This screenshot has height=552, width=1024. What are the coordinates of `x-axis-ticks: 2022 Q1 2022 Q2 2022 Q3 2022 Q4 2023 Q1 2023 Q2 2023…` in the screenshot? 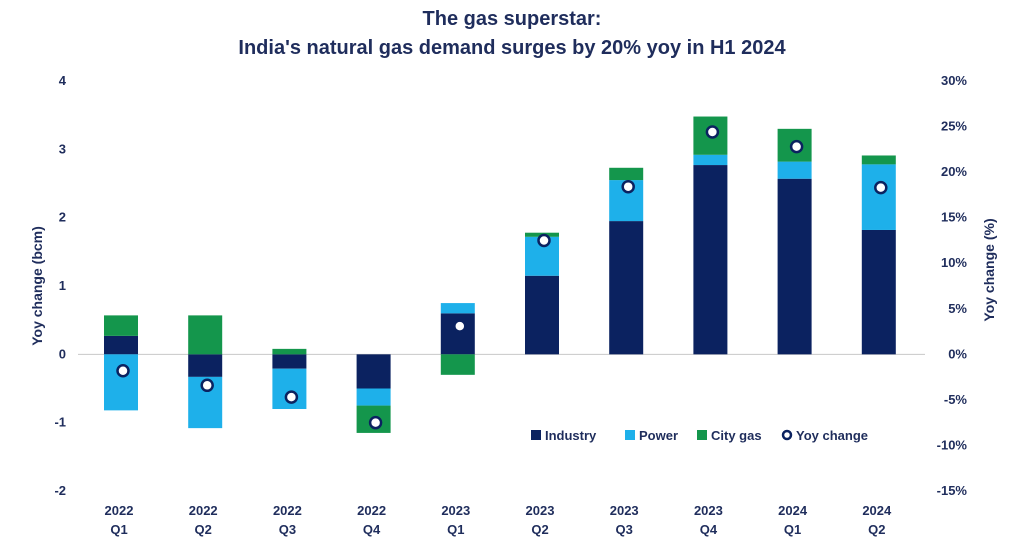 It's located at (498, 520).